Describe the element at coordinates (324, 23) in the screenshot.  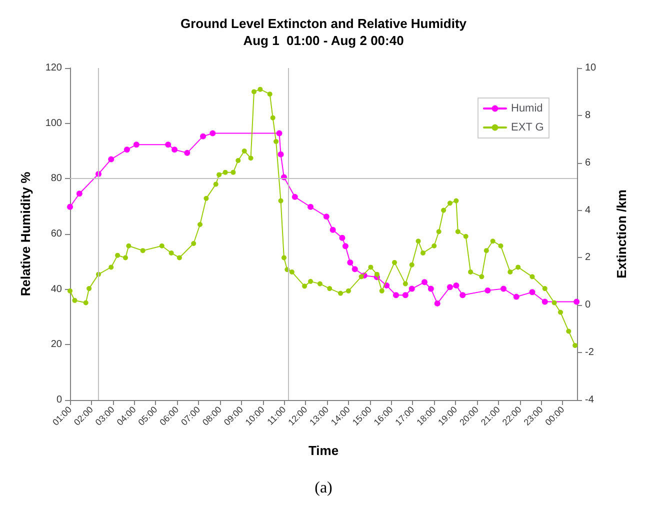
I see `chart-title: Ground Level Extincton and Relative Humidity` at that location.